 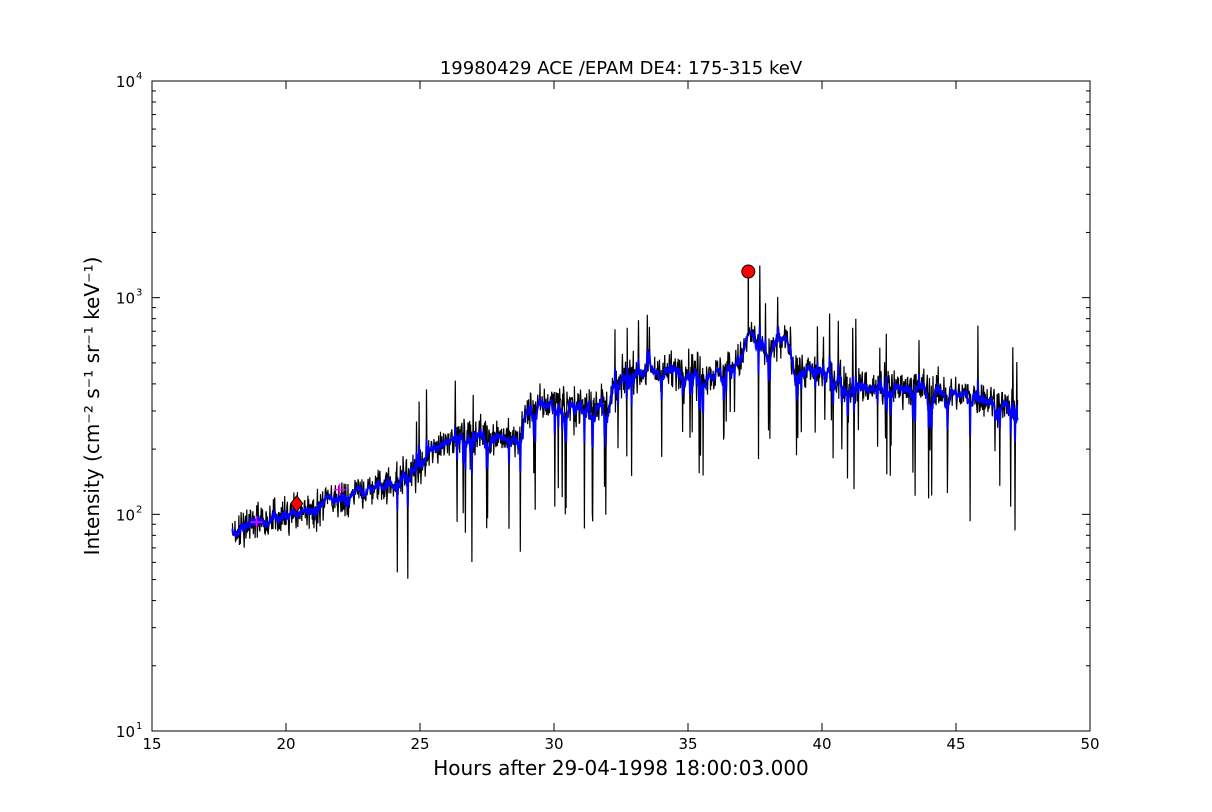 I want to click on y-tick-label-exponent: 1, so click(x=139, y=726).